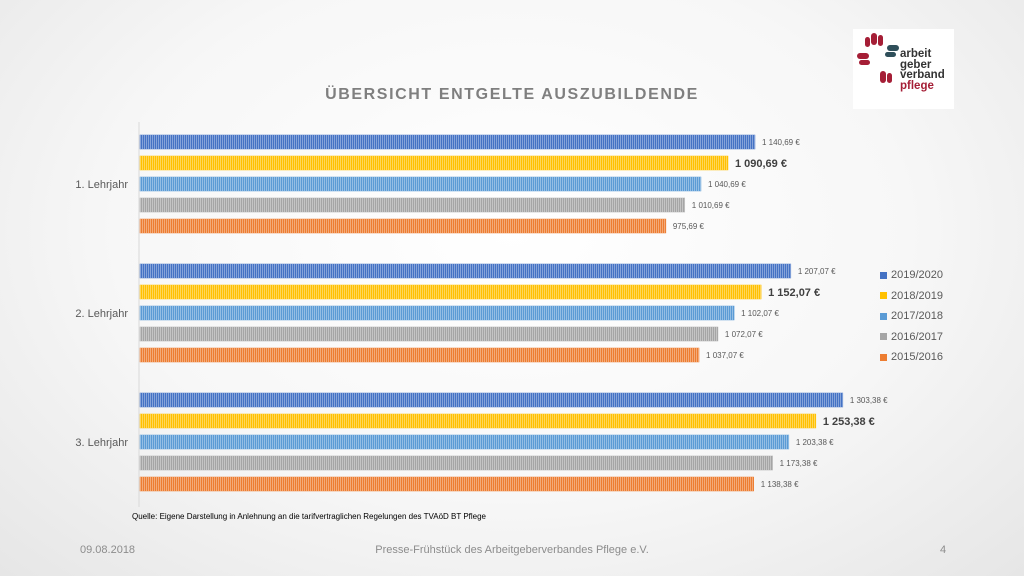  I want to click on data-label: 1 152,07 €, so click(794, 293).